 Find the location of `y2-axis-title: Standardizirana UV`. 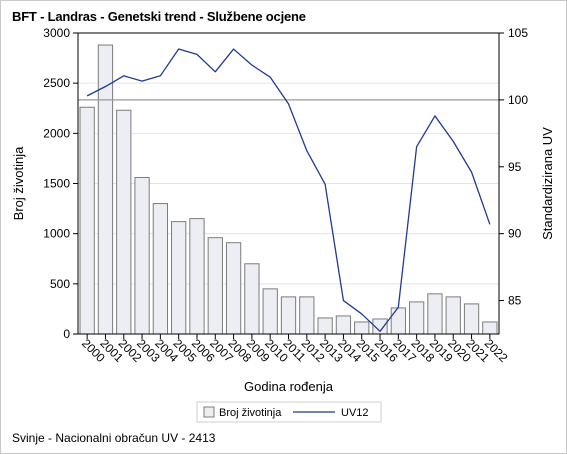

y2-axis-title: Standardizirana UV is located at coordinates (547, 183).